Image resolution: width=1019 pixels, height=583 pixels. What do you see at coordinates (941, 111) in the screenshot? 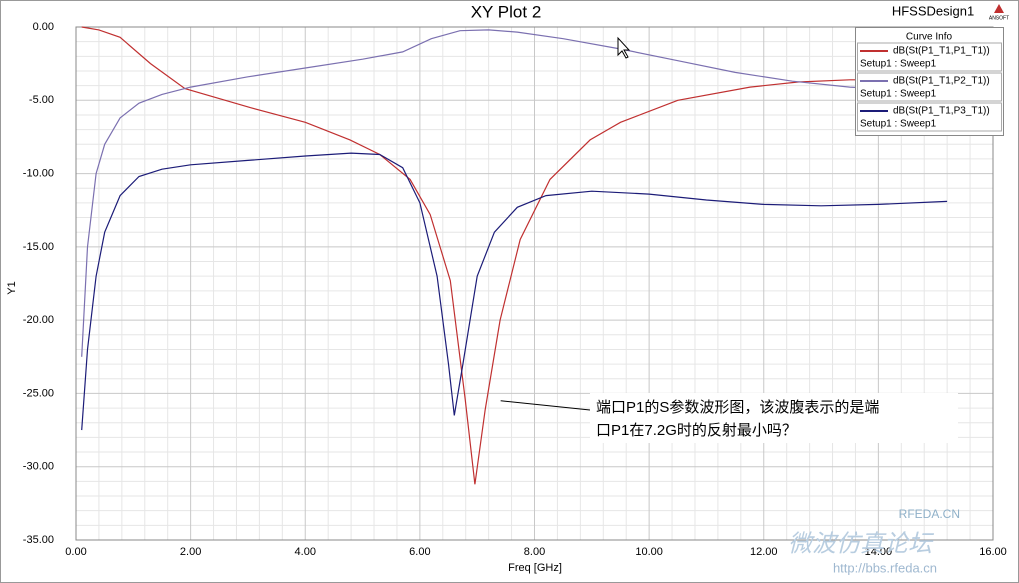
I see `legend-label: dB(St(P1_T1,P3_T1))` at bounding box center [941, 111].